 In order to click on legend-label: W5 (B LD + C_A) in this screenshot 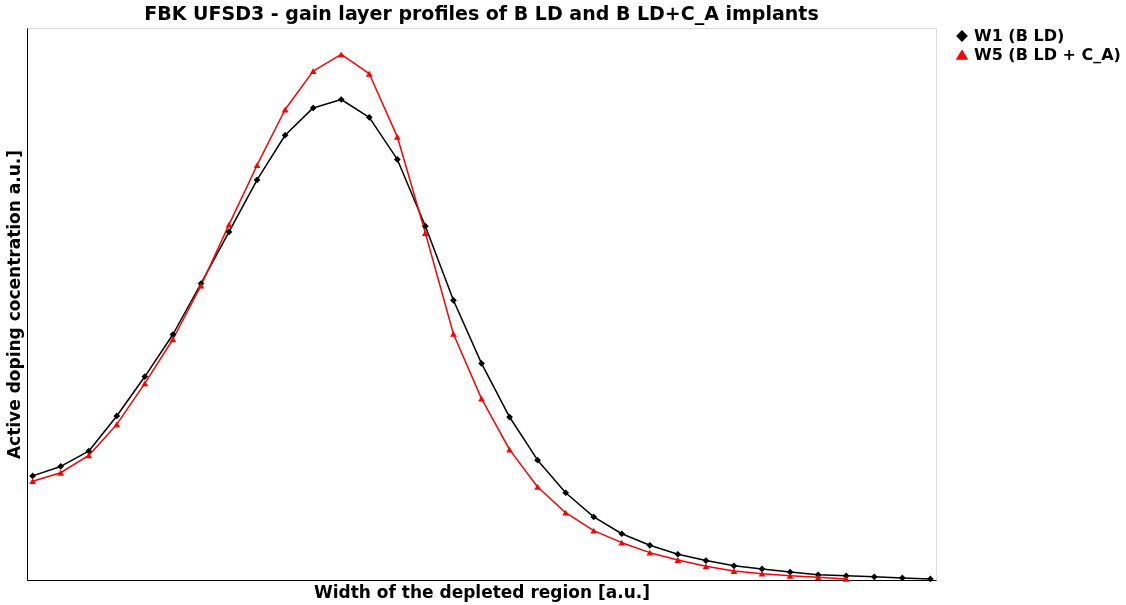, I will do `click(1047, 54)`.